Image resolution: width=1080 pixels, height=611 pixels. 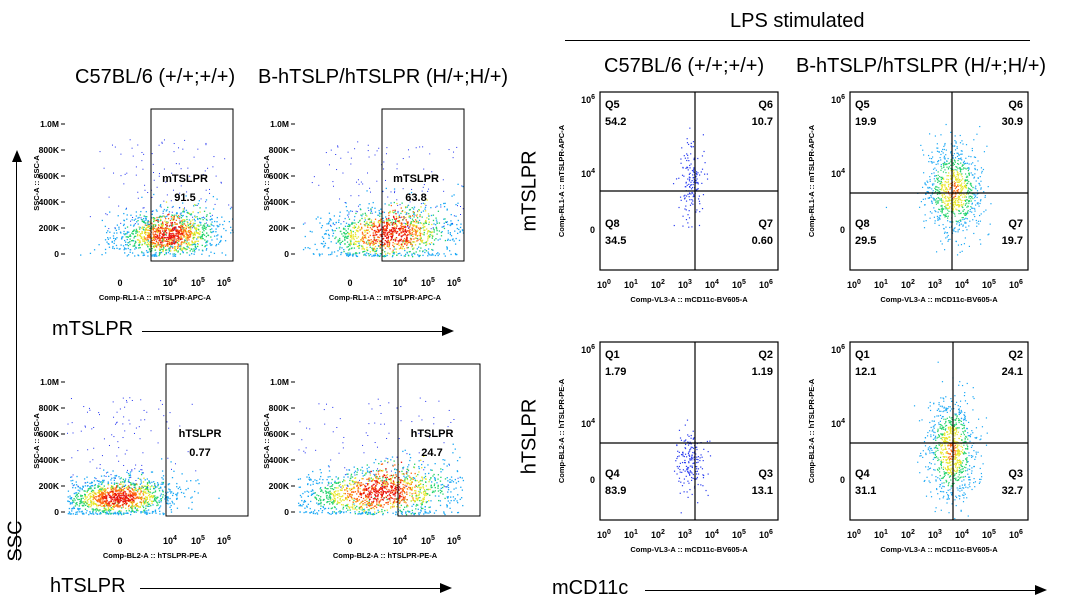 I want to click on y-tick-label: 1.0M, so click(x=49, y=382).